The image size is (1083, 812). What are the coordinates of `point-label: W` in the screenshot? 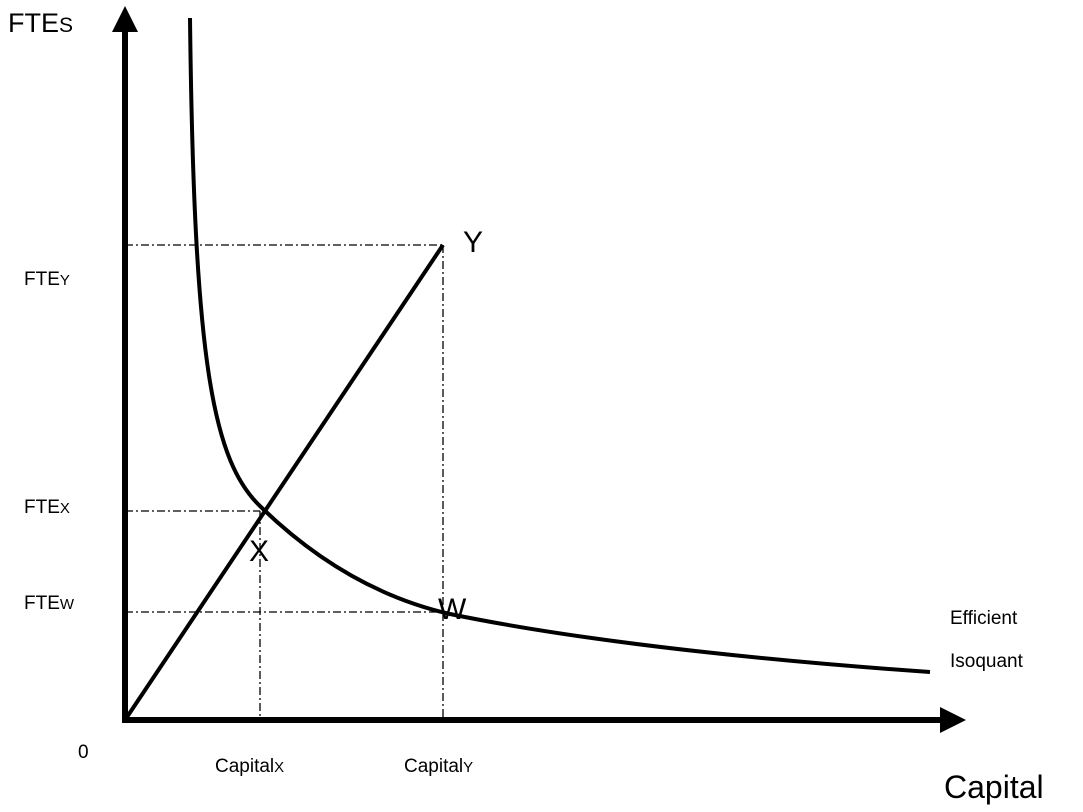 It's located at (452, 609).